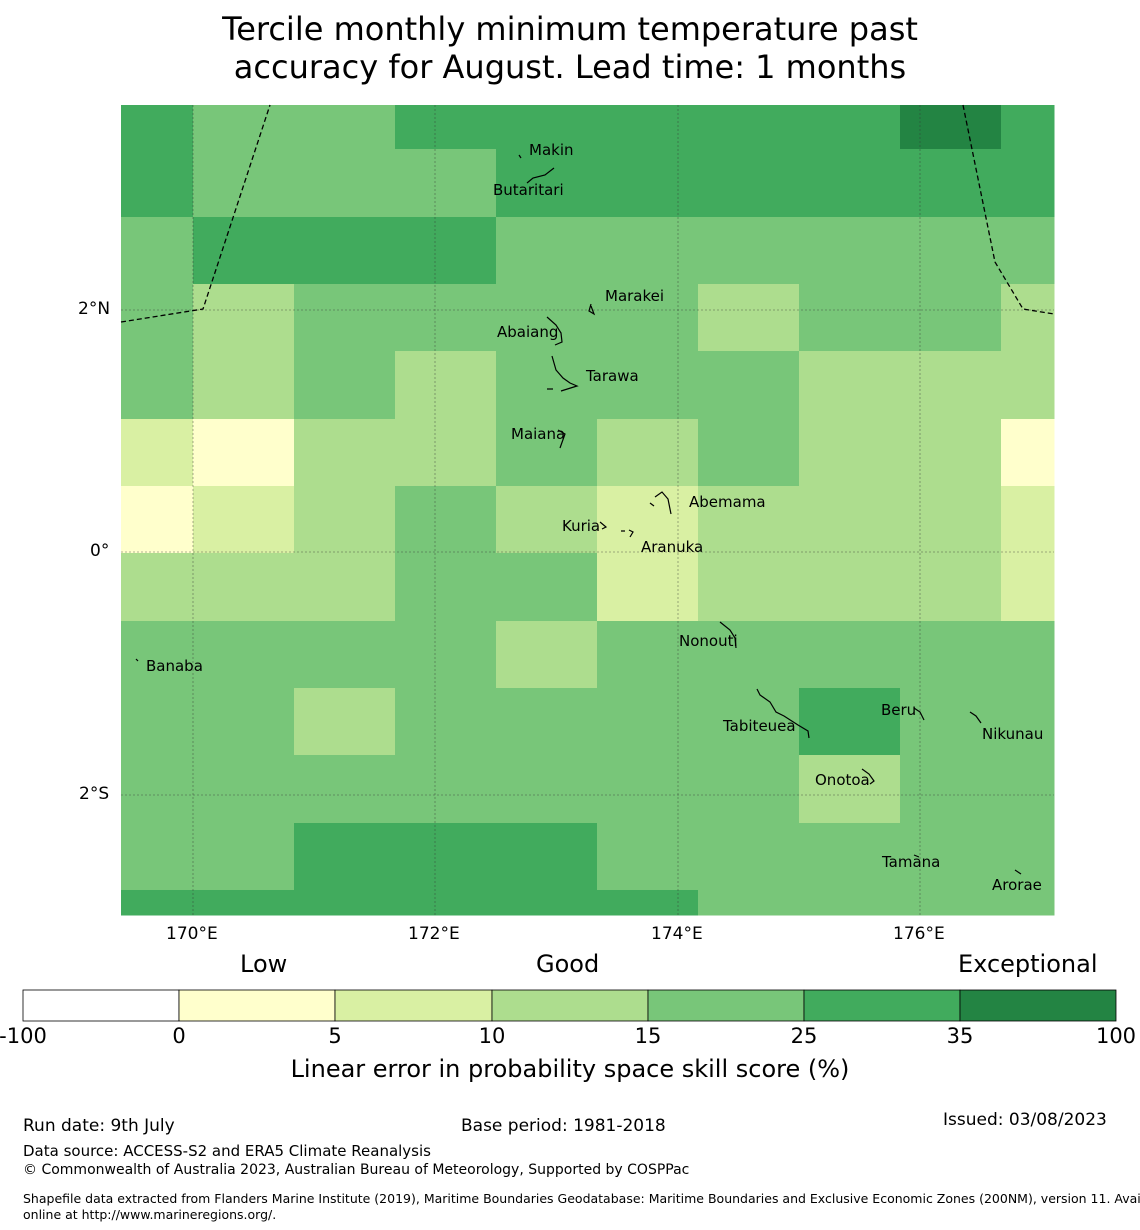 This screenshot has width=1140, height=1230. I want to click on marakei-outline, so click(592, 309).